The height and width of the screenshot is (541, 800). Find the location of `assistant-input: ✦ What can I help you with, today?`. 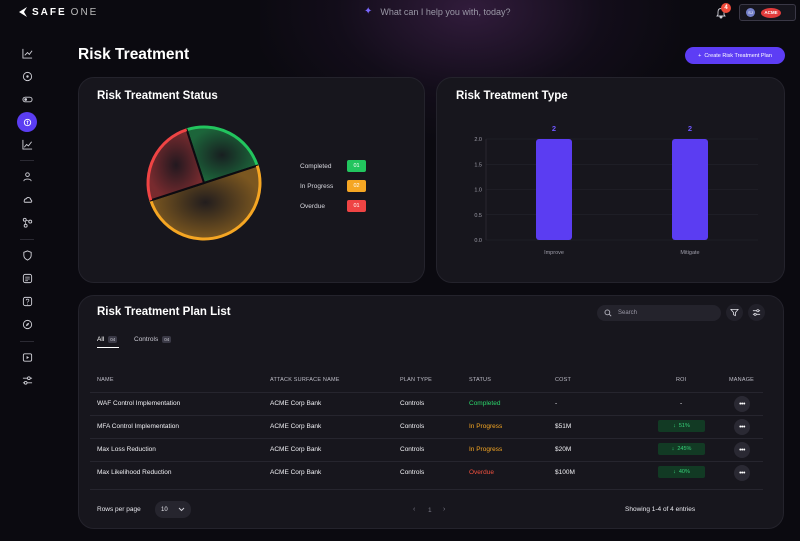

assistant-input: ✦ What can I help you with, today? is located at coordinates (437, 11).